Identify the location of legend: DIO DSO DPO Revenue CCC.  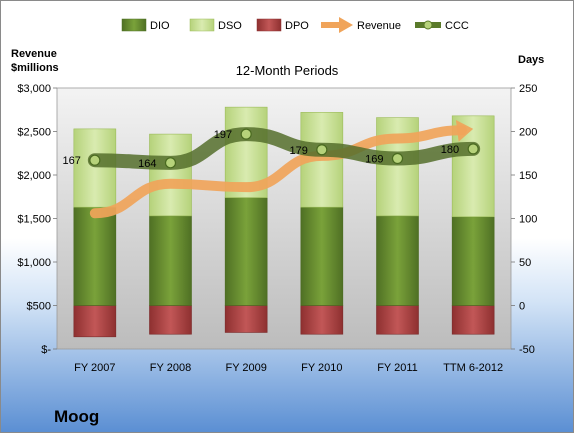
(295, 25).